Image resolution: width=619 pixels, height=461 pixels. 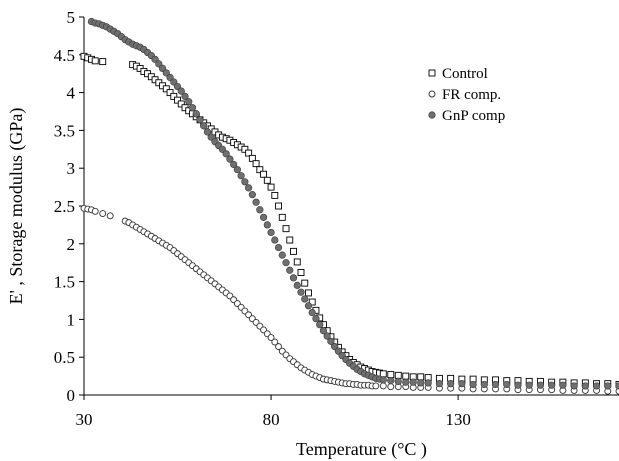 I want to click on y-tick-label: 3, so click(x=71, y=168).